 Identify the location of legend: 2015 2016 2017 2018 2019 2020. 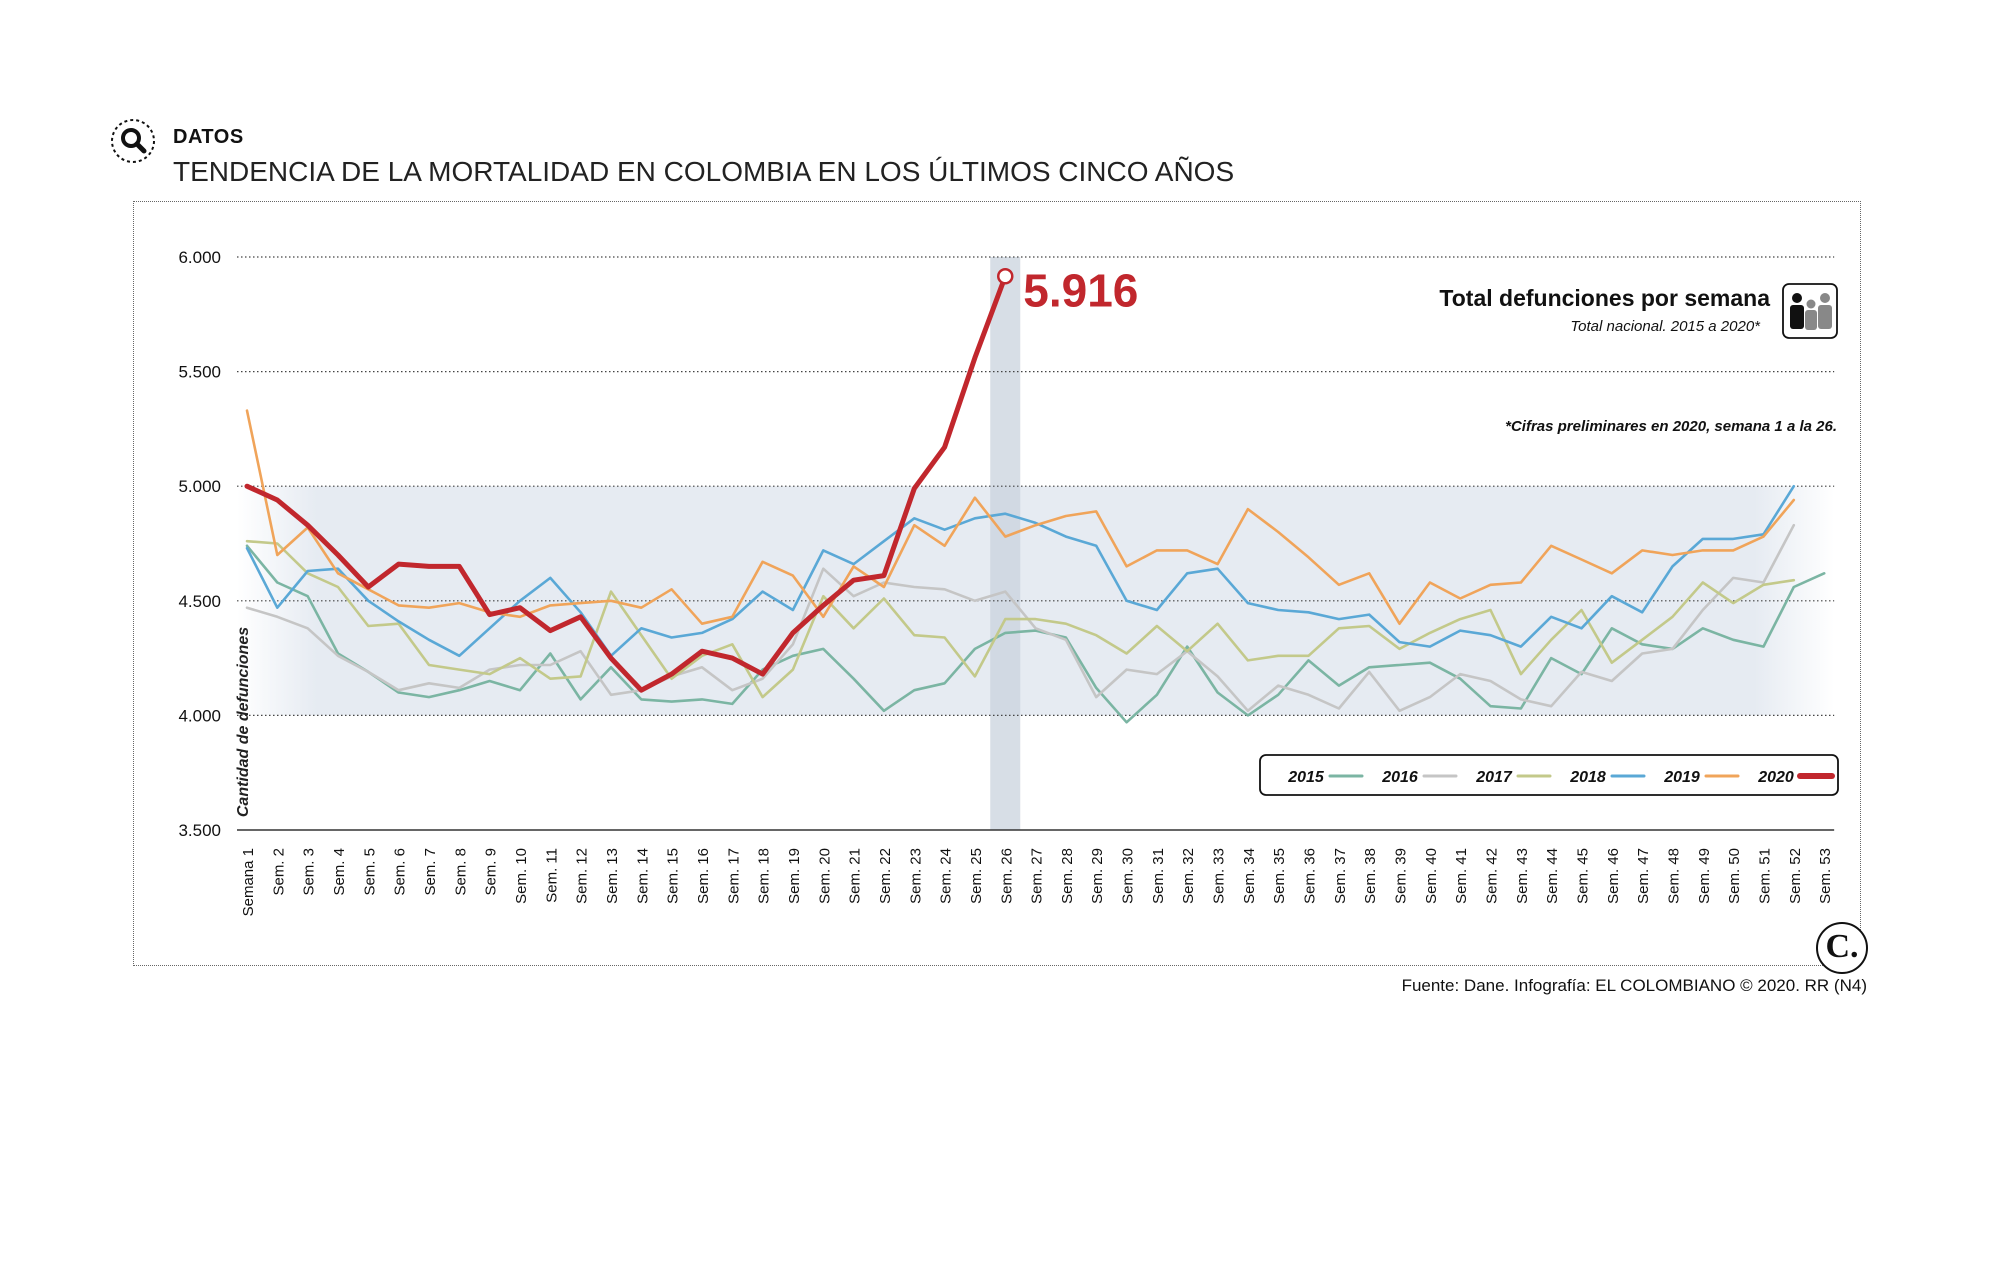
(1549, 775).